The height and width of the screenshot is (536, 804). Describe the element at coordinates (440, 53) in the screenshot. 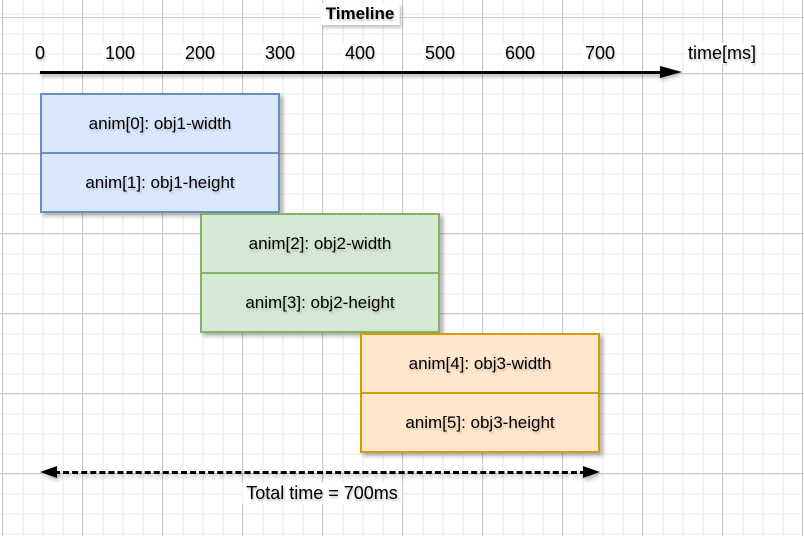

I see `axis-tick-500: 500` at that location.